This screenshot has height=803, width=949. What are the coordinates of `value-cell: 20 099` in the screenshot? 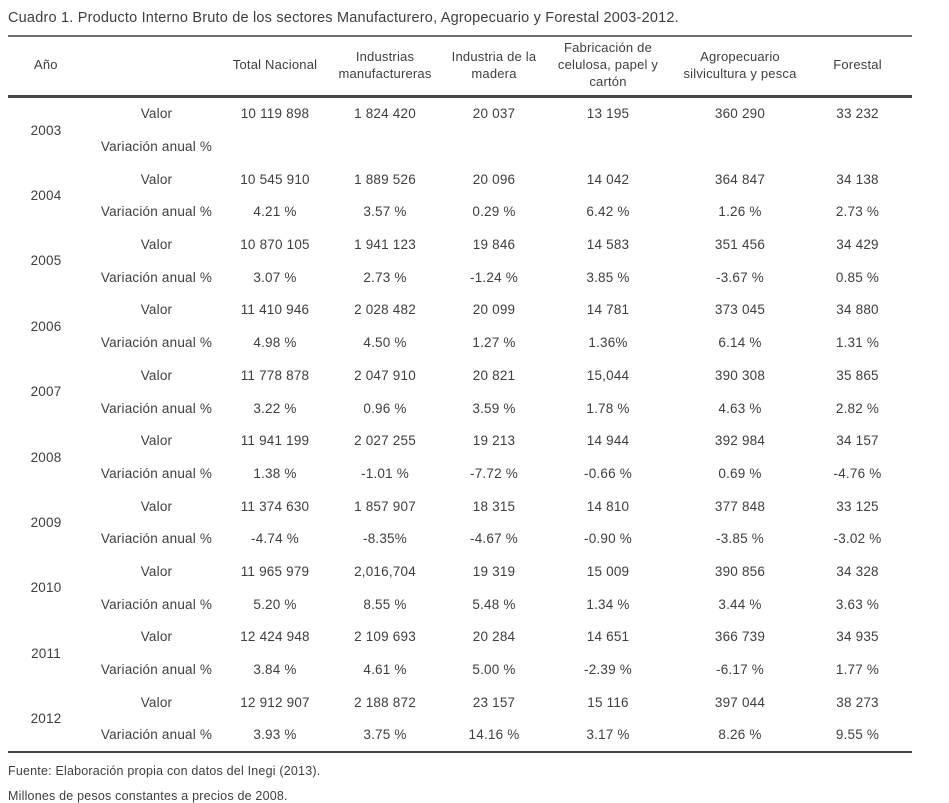 It's located at (494, 310).